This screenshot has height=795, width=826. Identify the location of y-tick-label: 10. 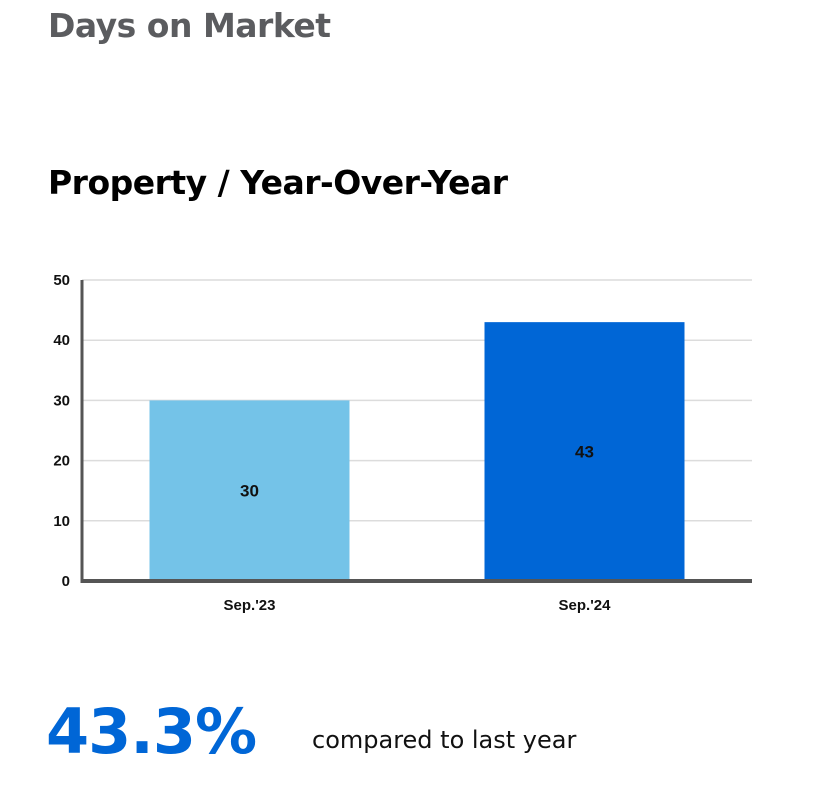
(61, 521).